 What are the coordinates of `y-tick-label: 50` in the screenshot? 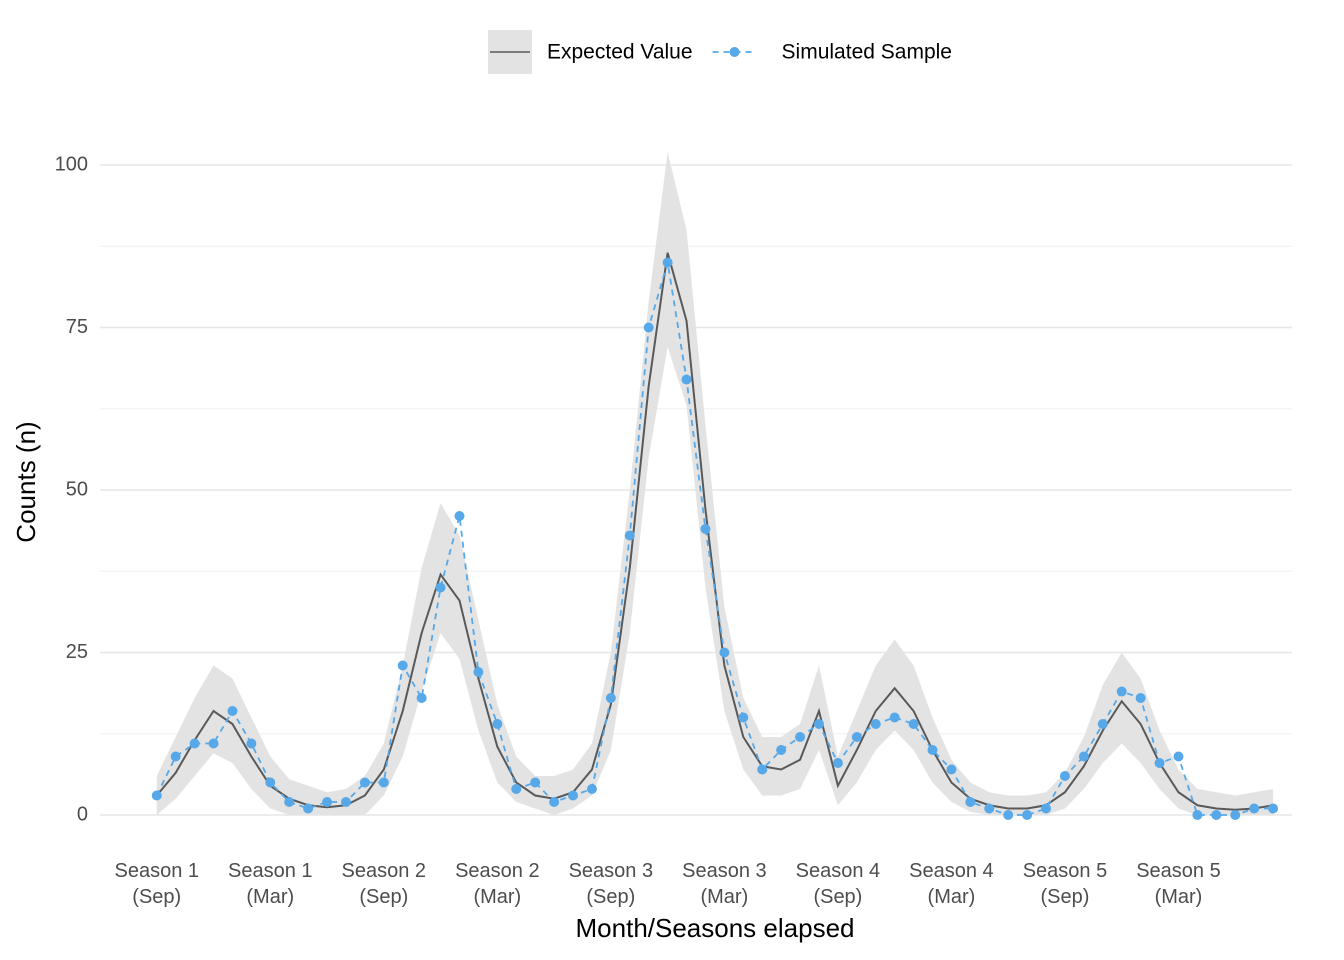 It's located at (77, 489).